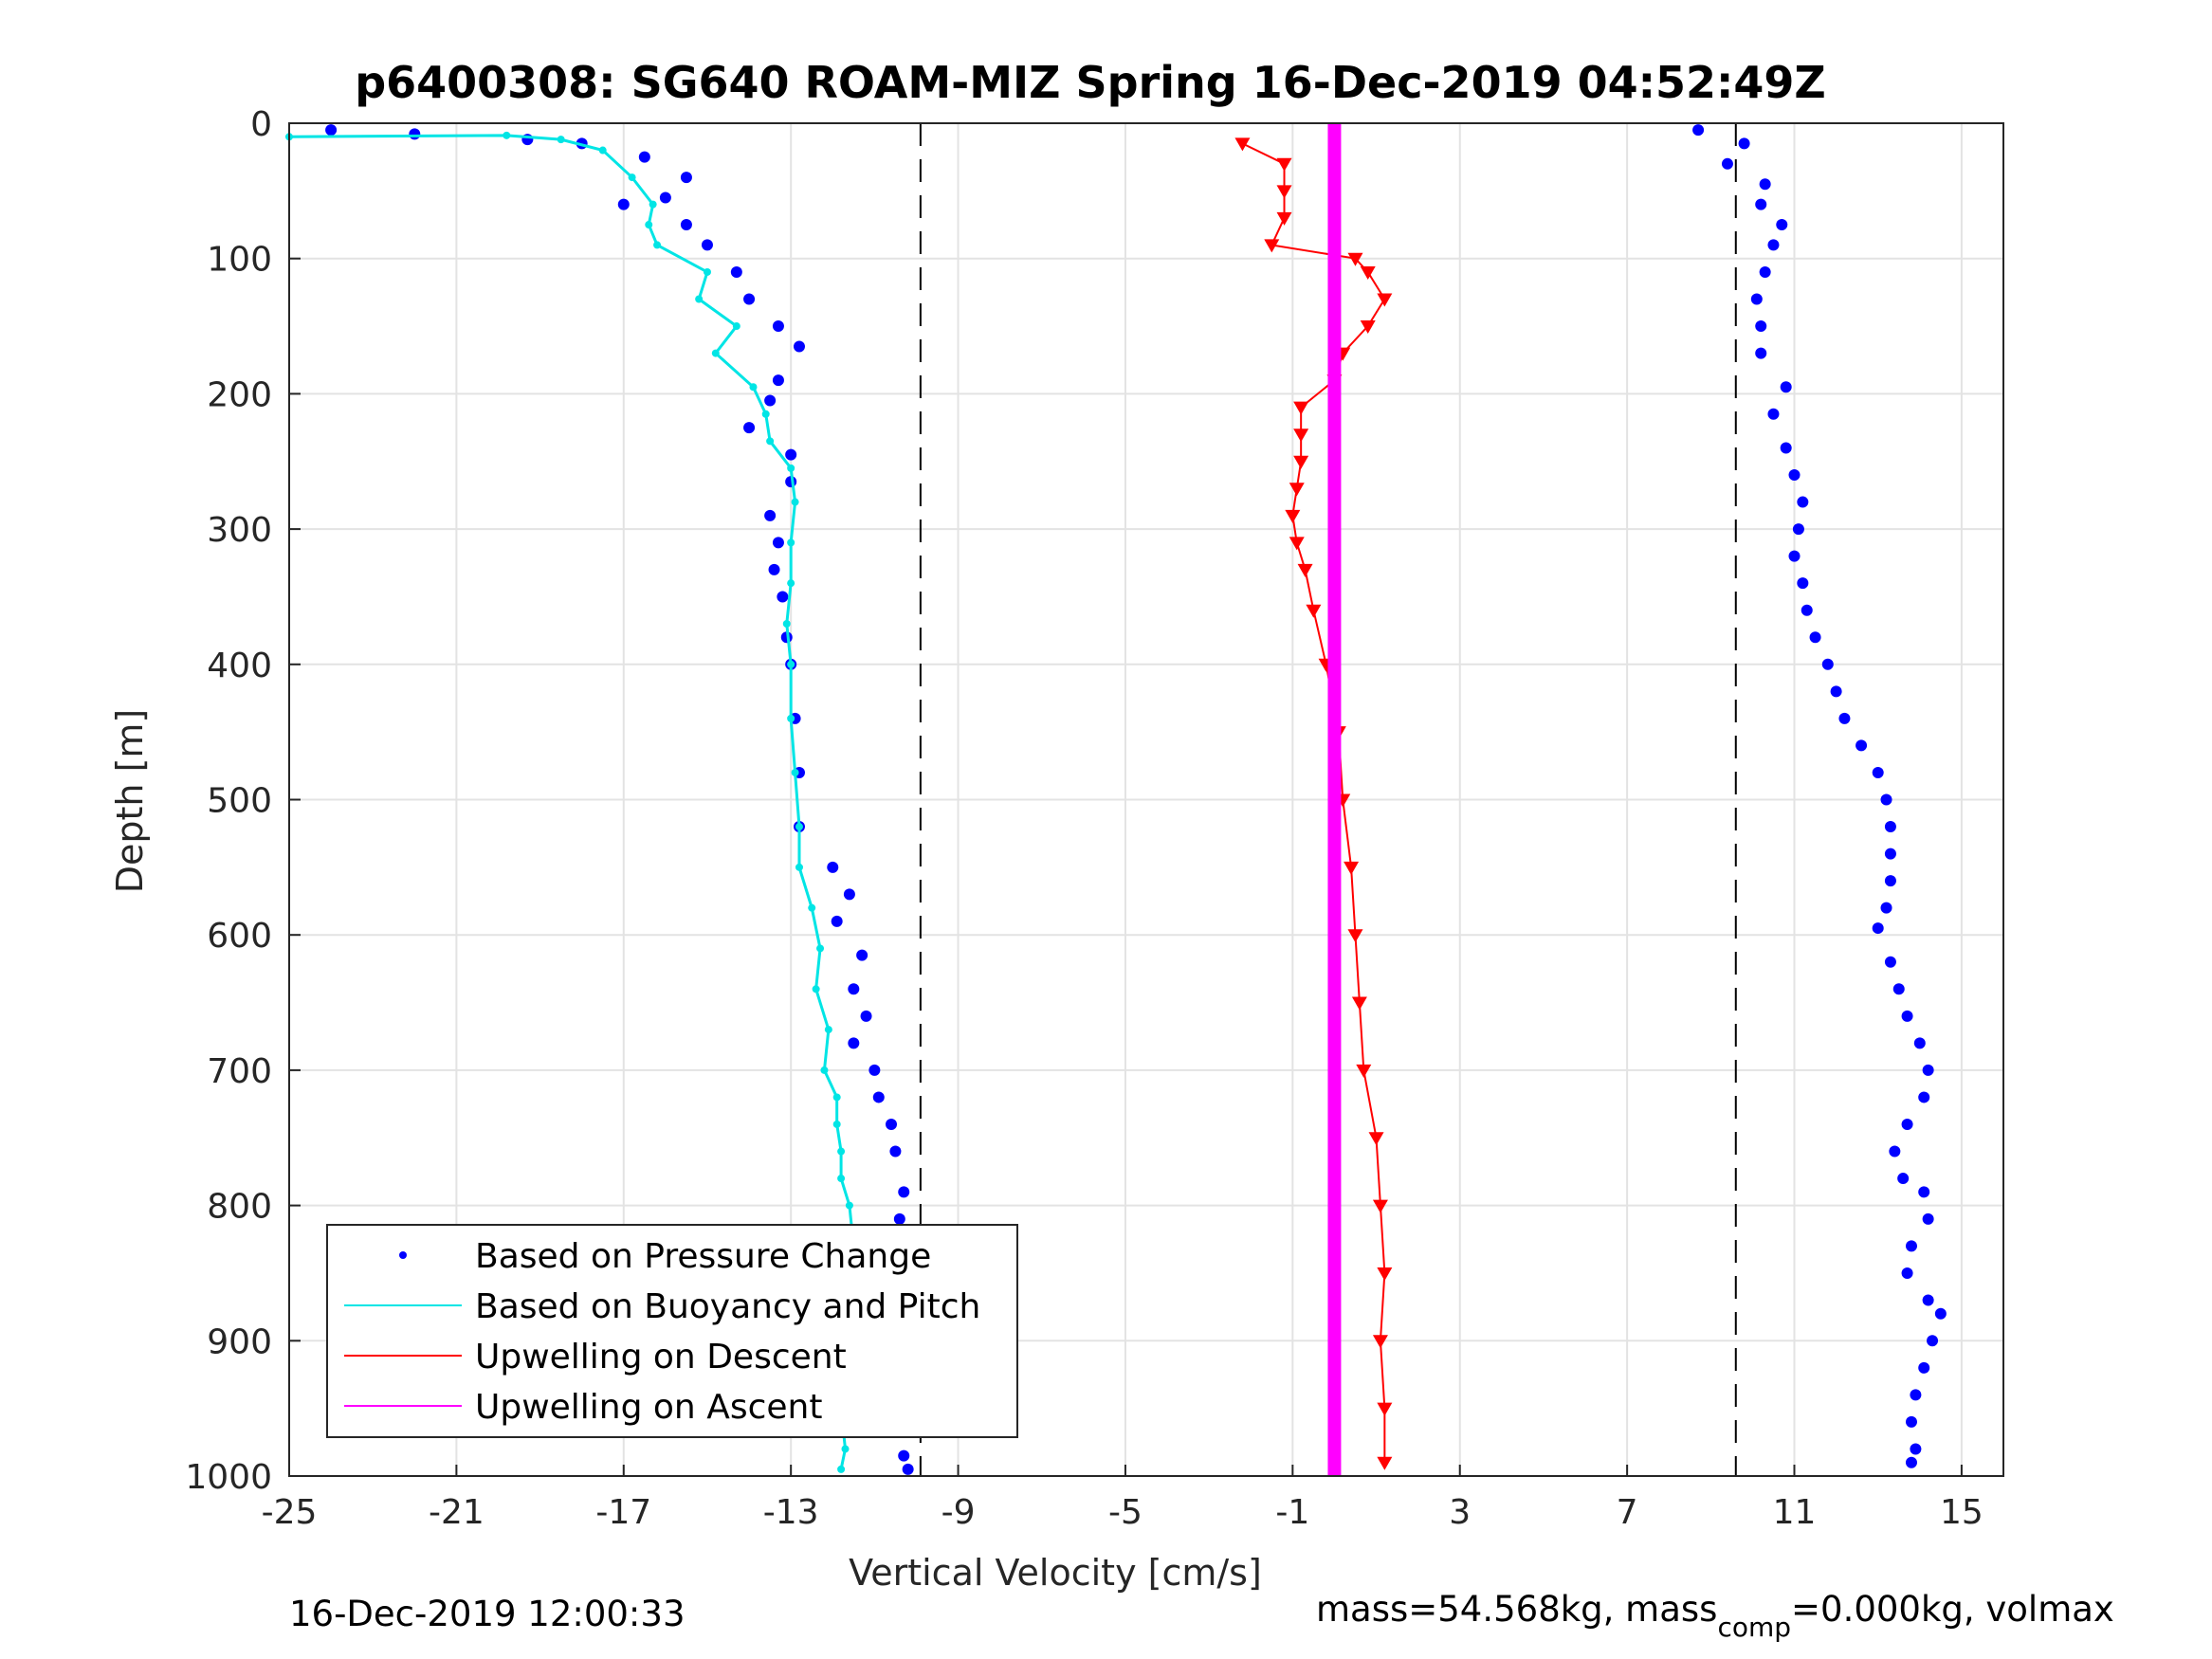 The height and width of the screenshot is (1659, 2212). Describe the element at coordinates (623, 1512) in the screenshot. I see `x-tick-label: -17` at that location.